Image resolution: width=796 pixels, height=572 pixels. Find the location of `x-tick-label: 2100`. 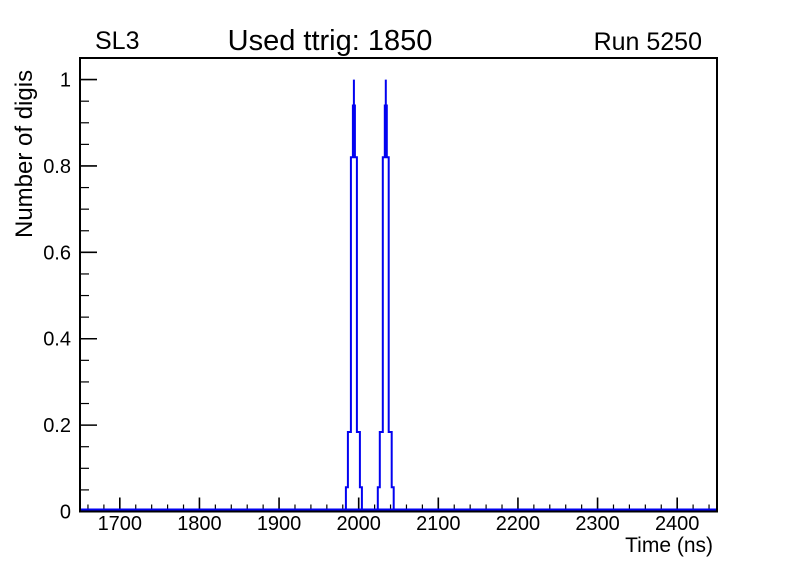

x-tick-label: 2100 is located at coordinates (438, 524).